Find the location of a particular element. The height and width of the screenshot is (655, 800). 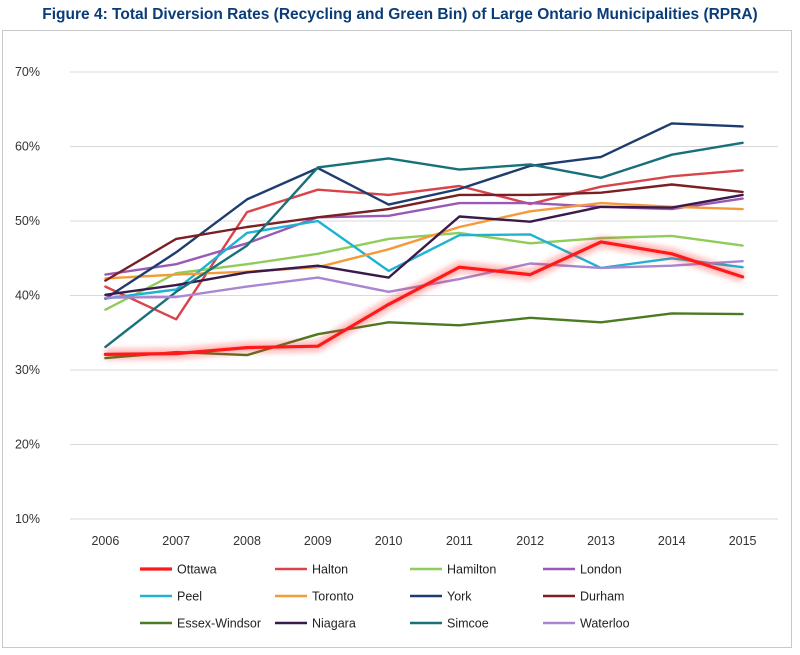

y-axis-tick-labels: 10% 20% 30% 40% 50% 60% 70% is located at coordinates (27, 295).